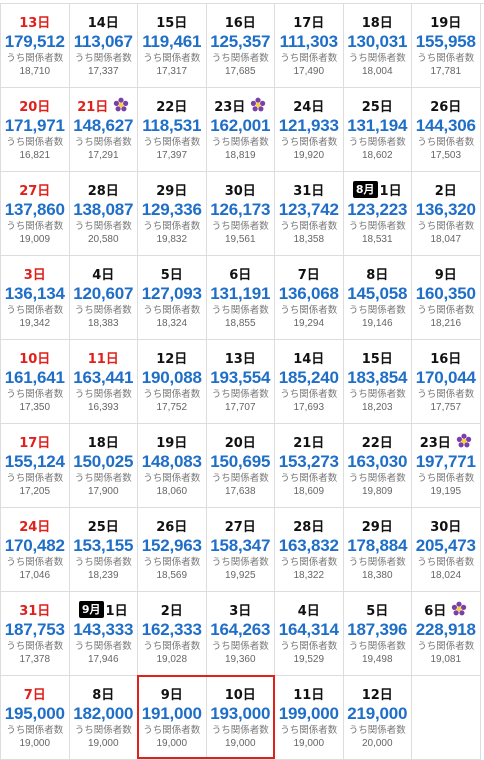  I want to click on staff-count: 18,531, so click(377, 239).